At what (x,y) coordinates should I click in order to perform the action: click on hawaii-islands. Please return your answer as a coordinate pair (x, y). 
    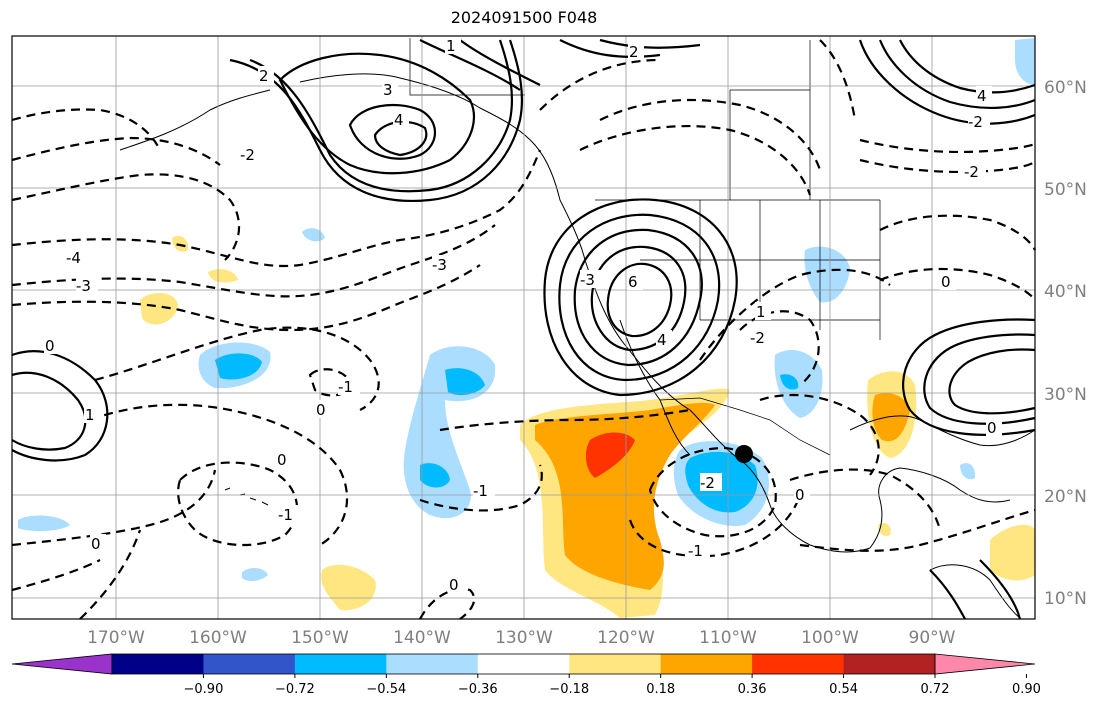
    Looking at the image, I should click on (246, 496).